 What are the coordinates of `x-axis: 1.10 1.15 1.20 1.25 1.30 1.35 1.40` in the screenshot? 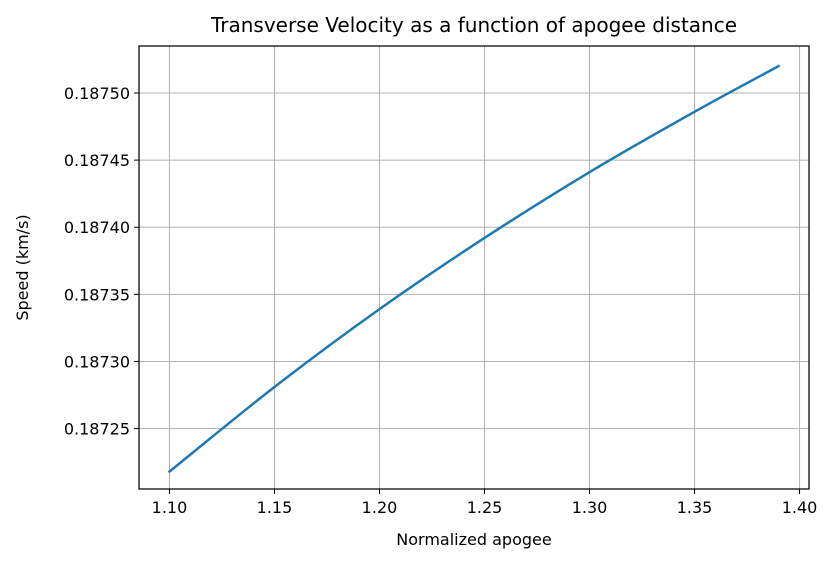 It's located at (485, 503).